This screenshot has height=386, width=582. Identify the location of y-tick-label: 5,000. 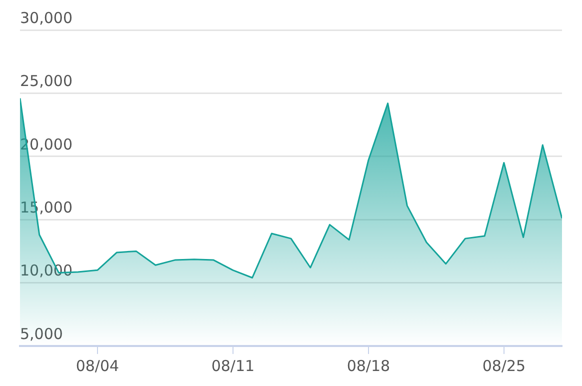
(41, 333).